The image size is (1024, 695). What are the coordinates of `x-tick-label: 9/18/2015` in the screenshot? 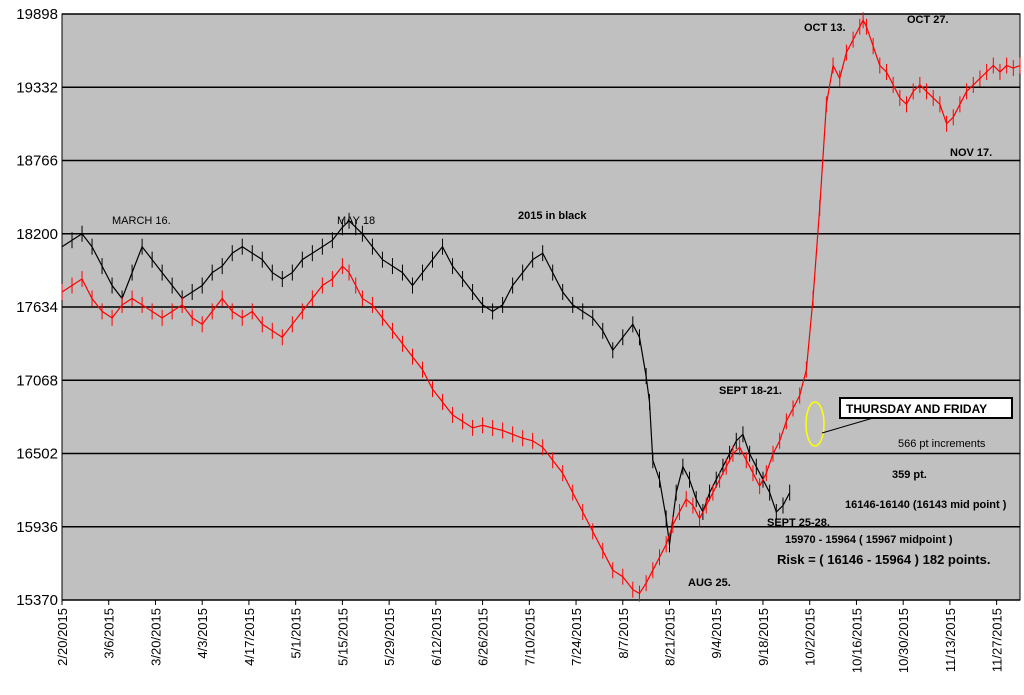 It's located at (763, 637).